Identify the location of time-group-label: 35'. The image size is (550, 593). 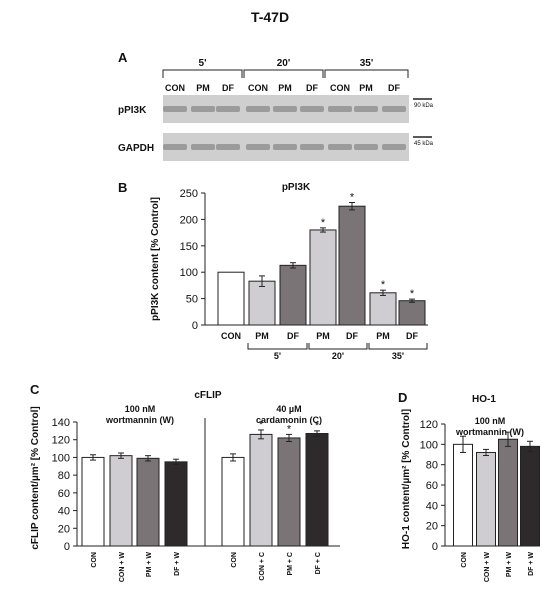
(367, 63).